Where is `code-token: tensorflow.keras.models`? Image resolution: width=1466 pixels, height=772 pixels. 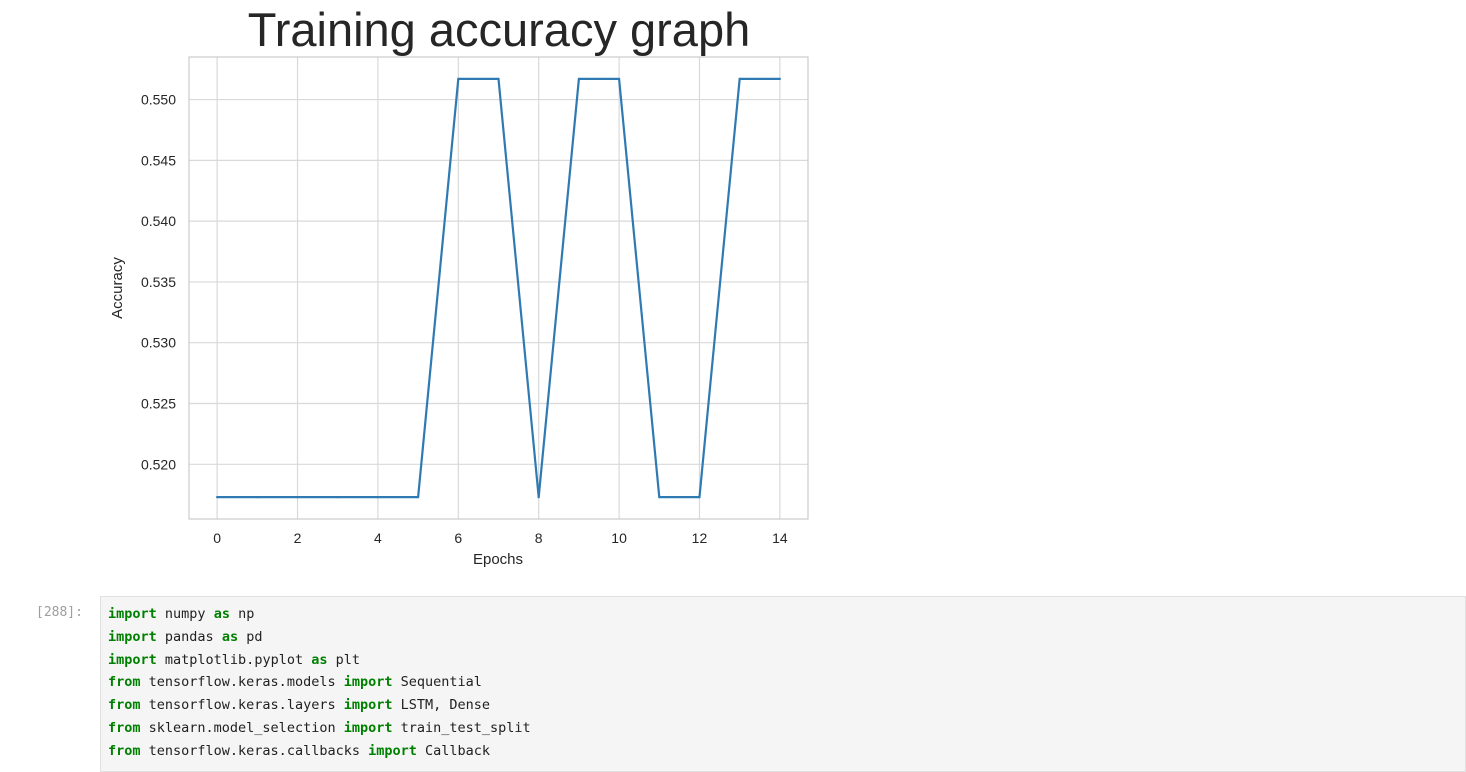 code-token: tensorflow.keras.models is located at coordinates (242, 682).